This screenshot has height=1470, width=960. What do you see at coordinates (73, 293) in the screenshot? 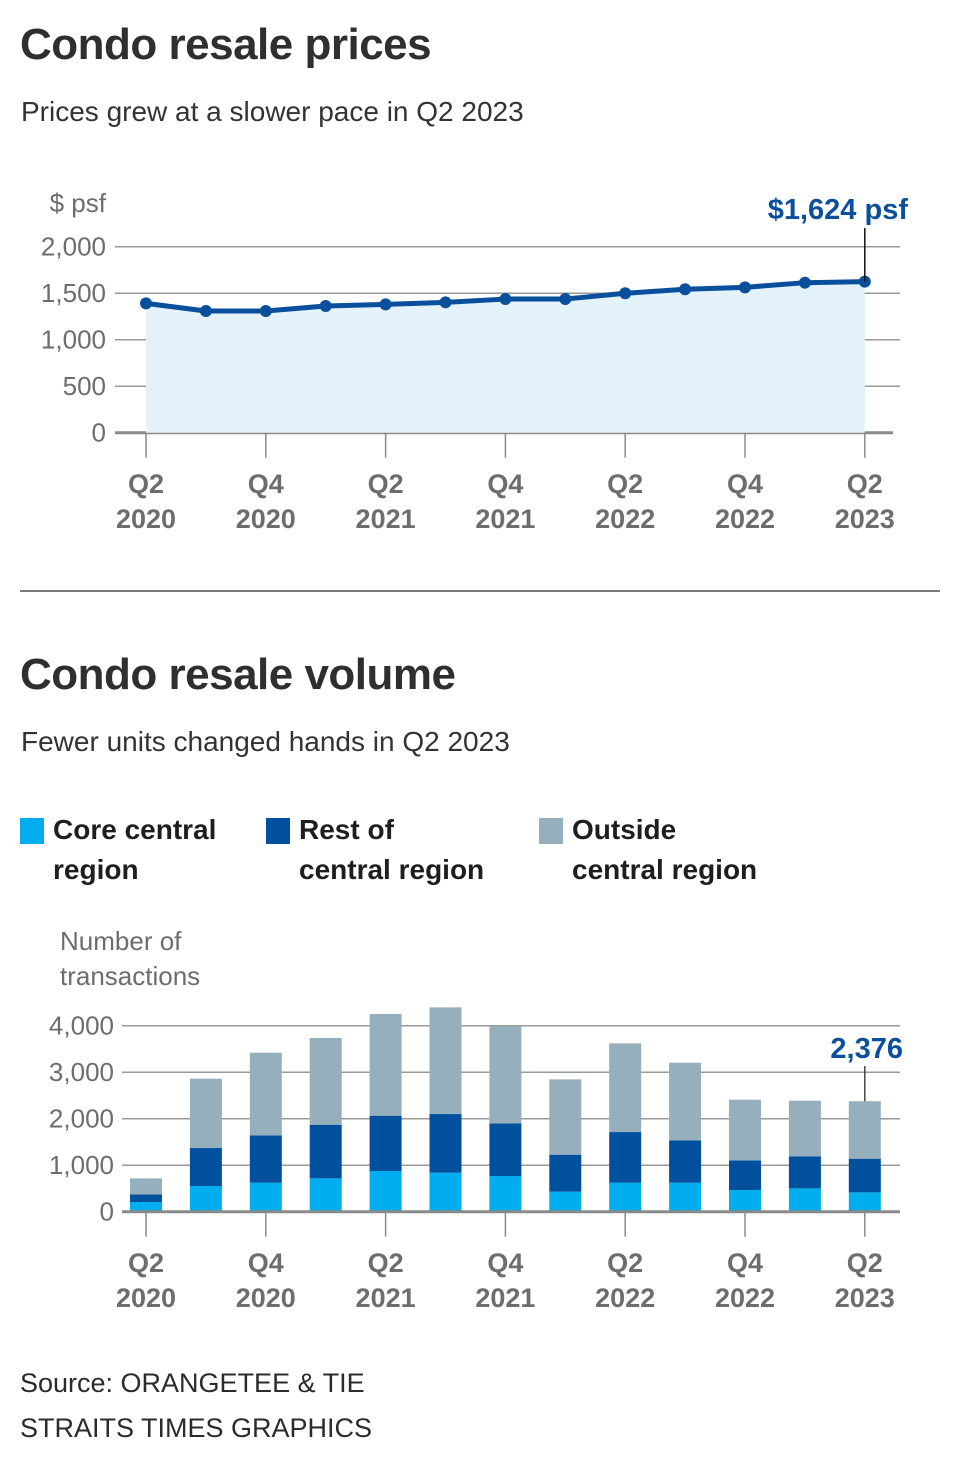
I see `price-y-tick-label: 1,500` at bounding box center [73, 293].